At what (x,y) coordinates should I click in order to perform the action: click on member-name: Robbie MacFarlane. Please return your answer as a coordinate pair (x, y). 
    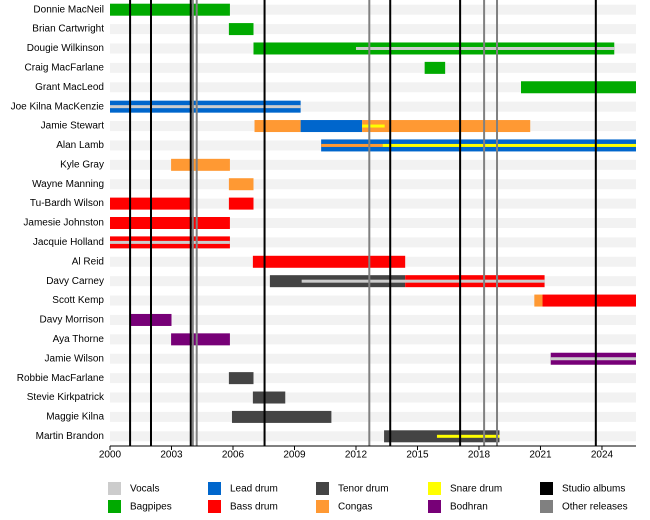
    Looking at the image, I should click on (61, 378).